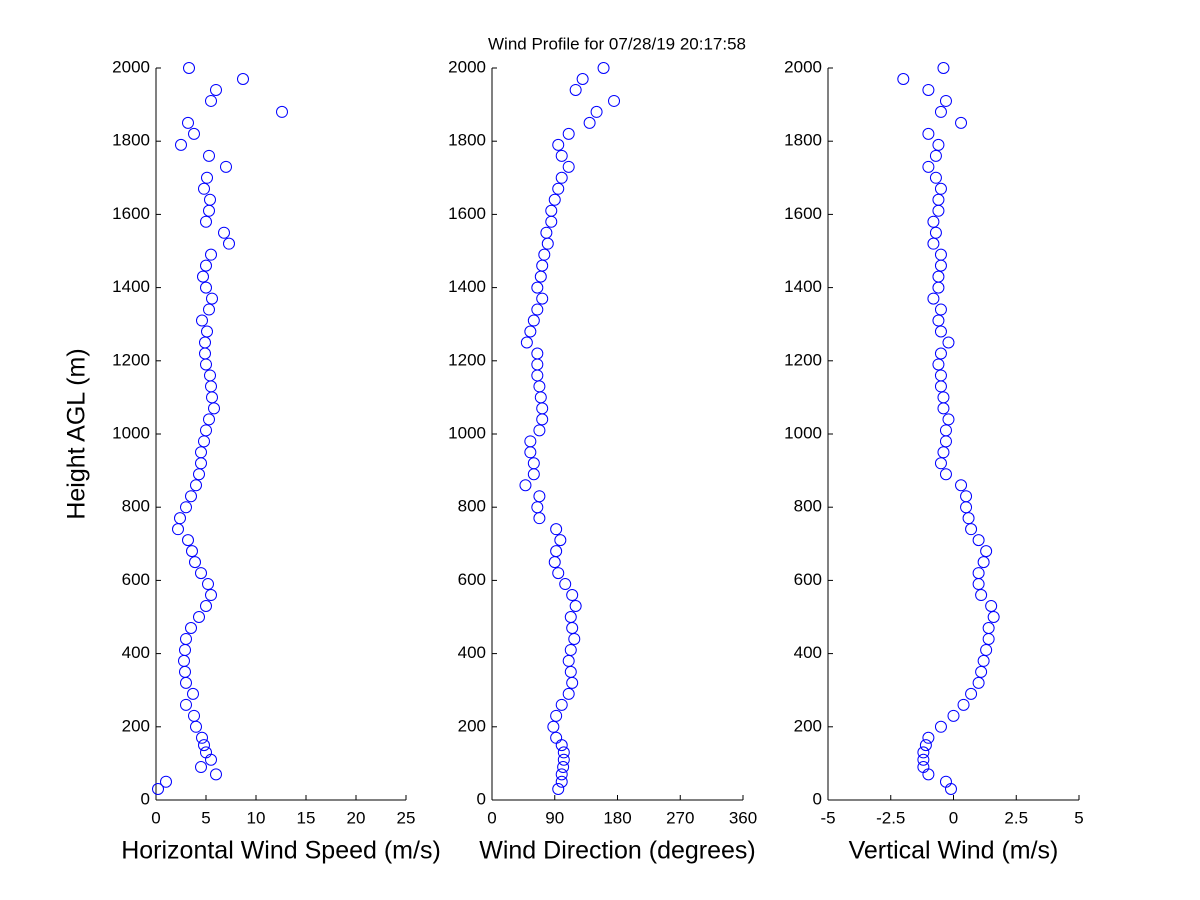 The image size is (1200, 900). What do you see at coordinates (406, 817) in the screenshot?
I see `x-tick-label: 25` at bounding box center [406, 817].